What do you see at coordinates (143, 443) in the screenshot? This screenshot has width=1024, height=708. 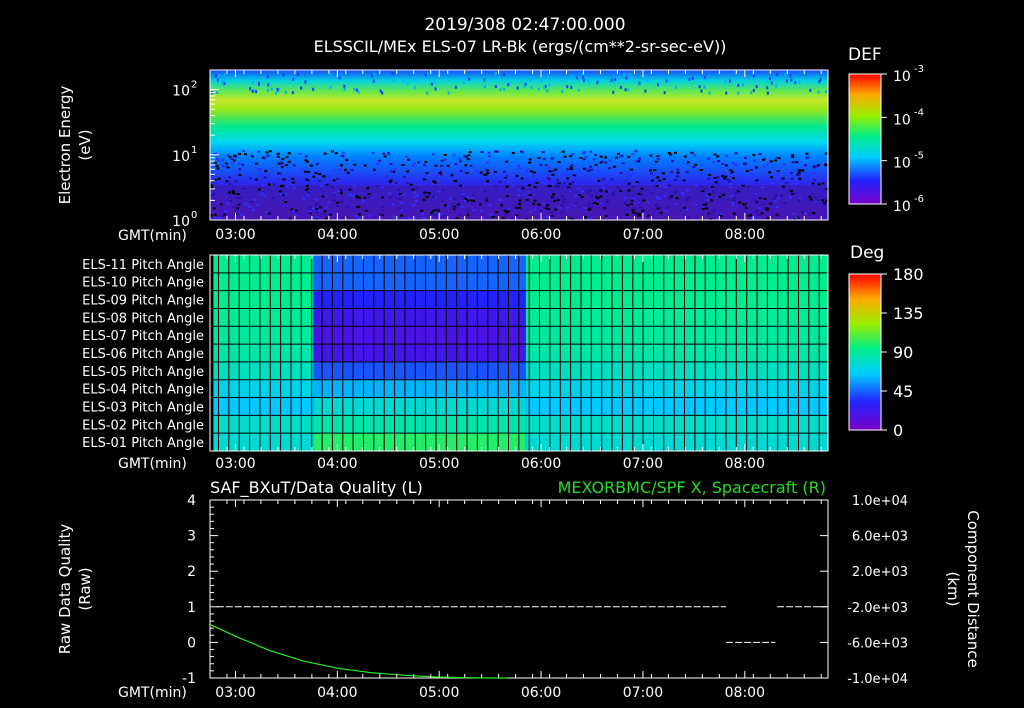 I see `pitch-angle-row-label: ELS-01 Pitch Angle` at bounding box center [143, 443].